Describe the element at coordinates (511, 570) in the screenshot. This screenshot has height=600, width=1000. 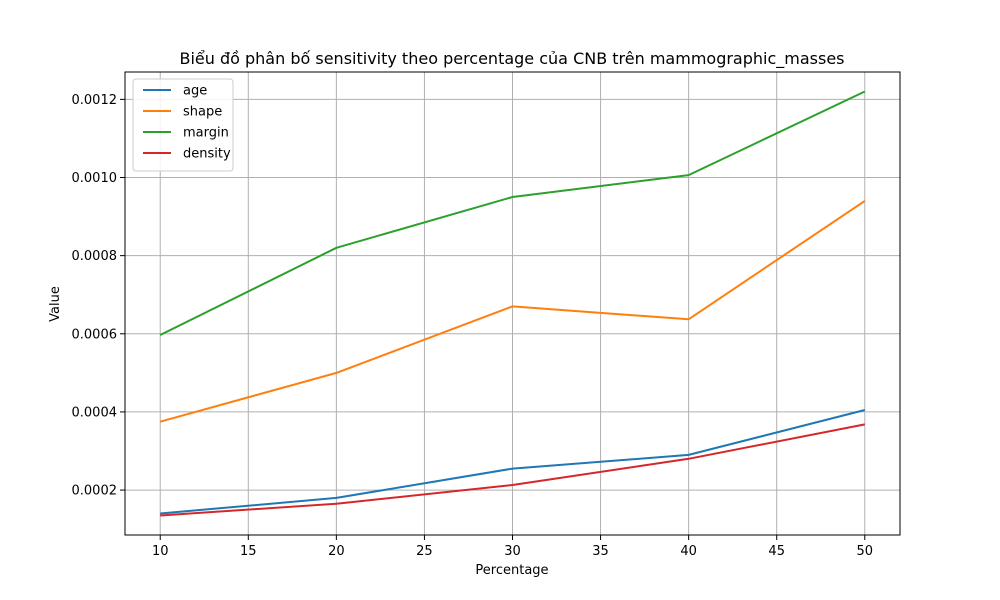
I see `x-axis-label: Percentage` at that location.